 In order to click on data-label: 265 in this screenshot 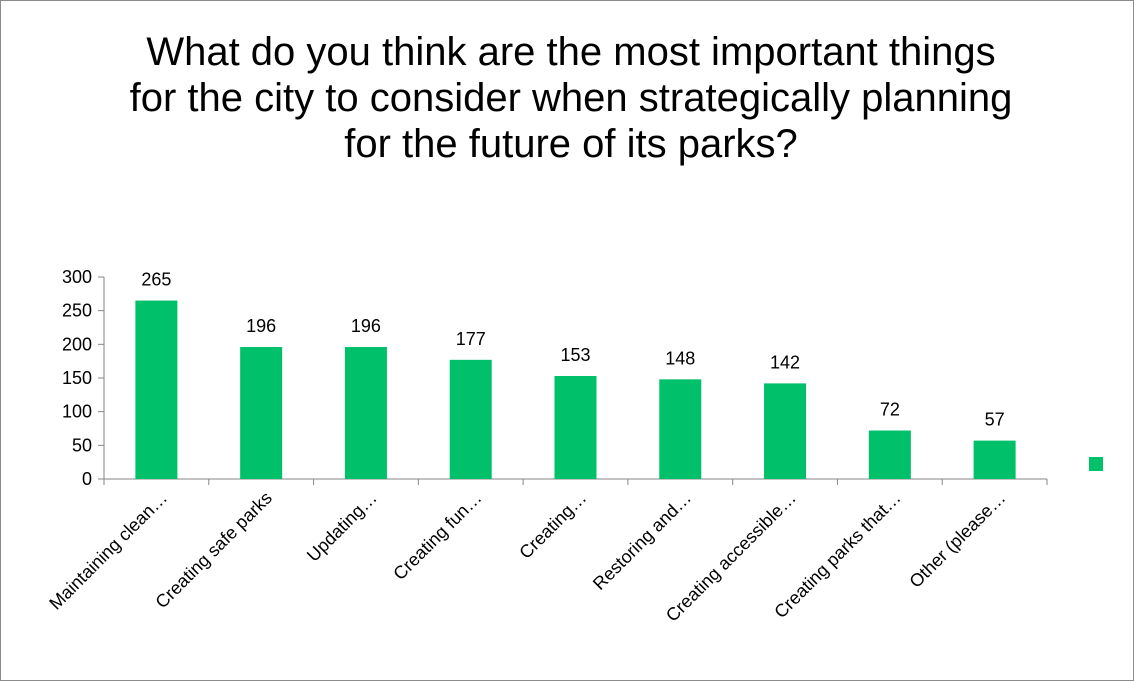, I will do `click(156, 280)`.